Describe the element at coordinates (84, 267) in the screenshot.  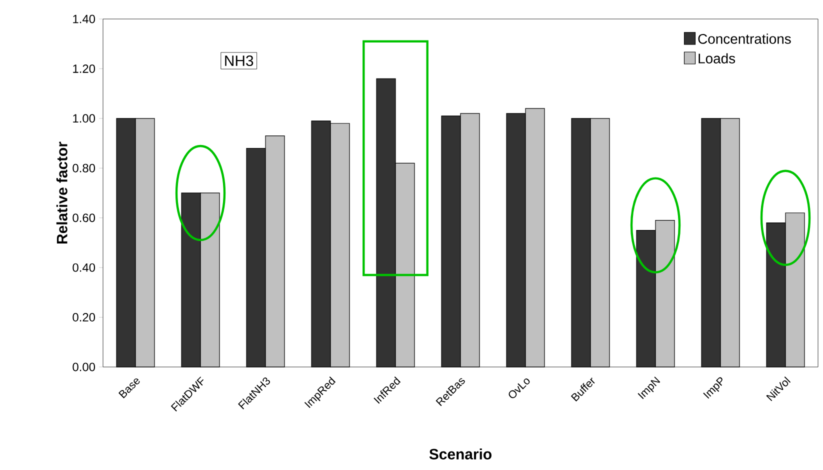
I see `y-tick-label: 0.40` at that location.